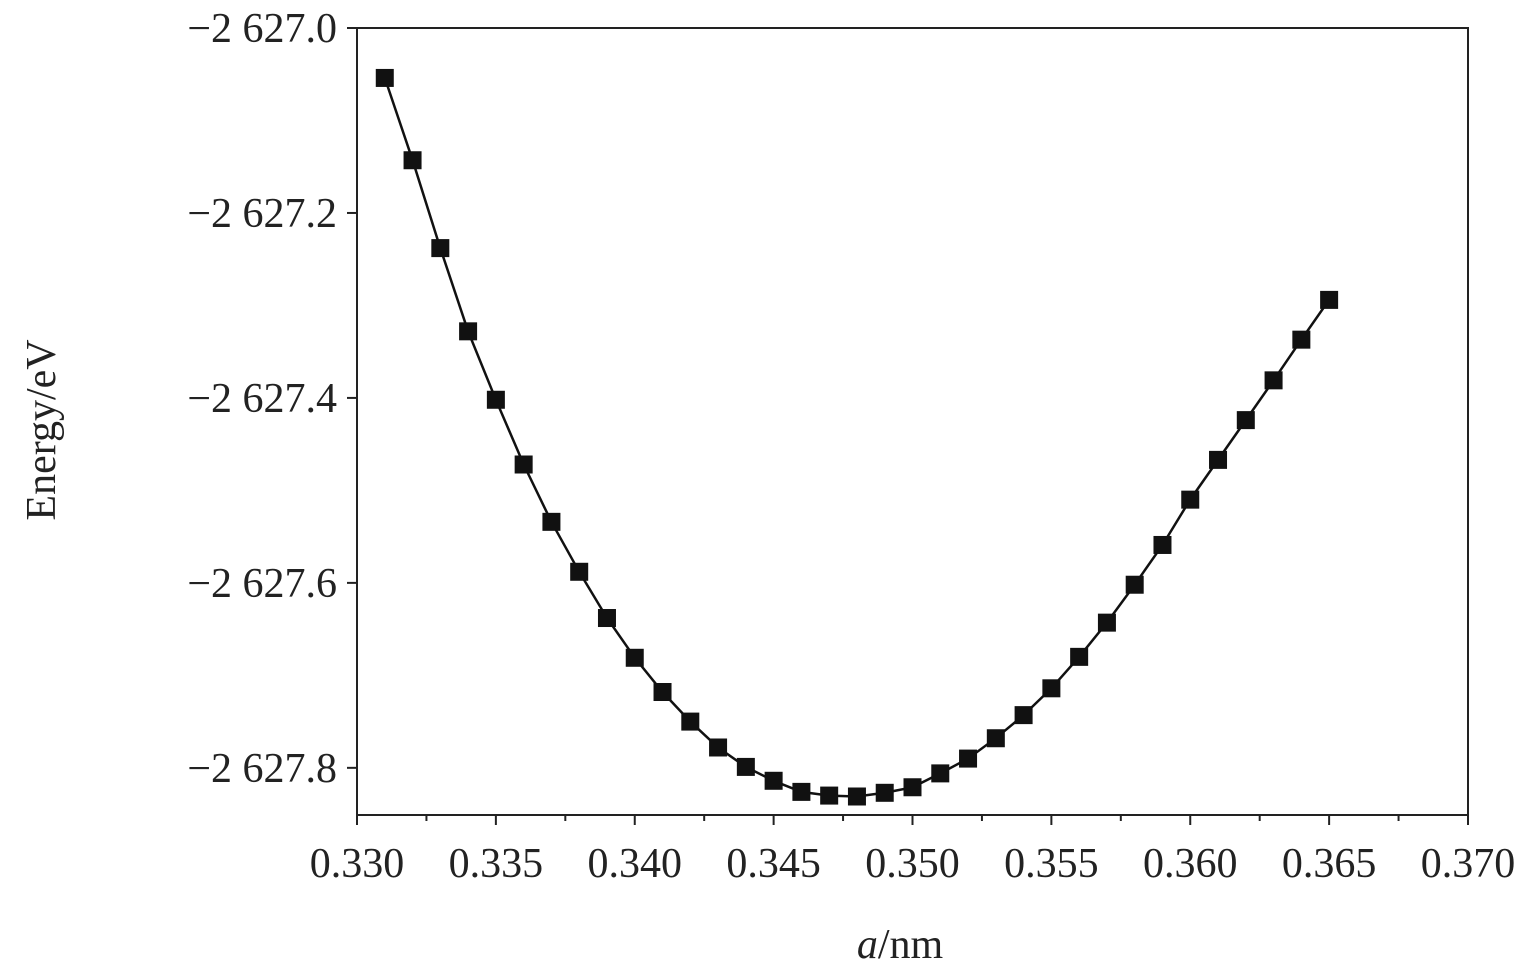 The height and width of the screenshot is (975, 1535). Describe the element at coordinates (262, 584) in the screenshot. I see `y-tick-label: −2 627.6` at that location.